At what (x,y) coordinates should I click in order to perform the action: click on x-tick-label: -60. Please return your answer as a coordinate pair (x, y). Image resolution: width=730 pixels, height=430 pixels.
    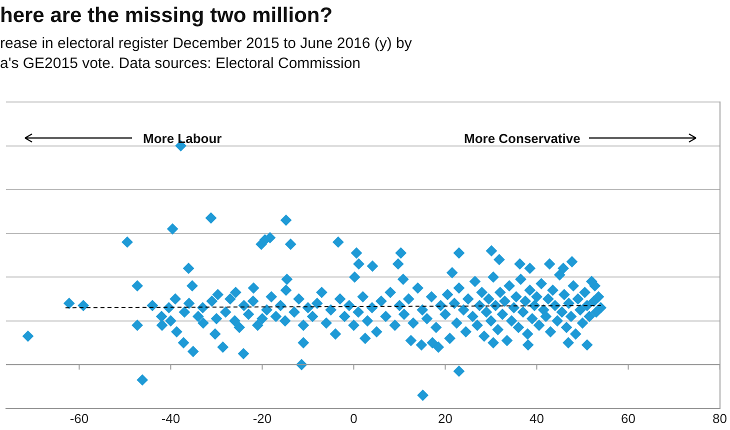
    Looking at the image, I should click on (79, 418).